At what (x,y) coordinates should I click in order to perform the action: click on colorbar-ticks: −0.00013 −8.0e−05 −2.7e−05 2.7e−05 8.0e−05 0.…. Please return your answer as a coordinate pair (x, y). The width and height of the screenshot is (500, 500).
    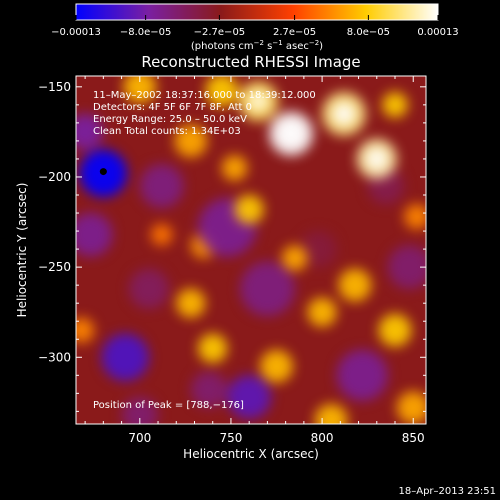
    Looking at the image, I should click on (255, 26).